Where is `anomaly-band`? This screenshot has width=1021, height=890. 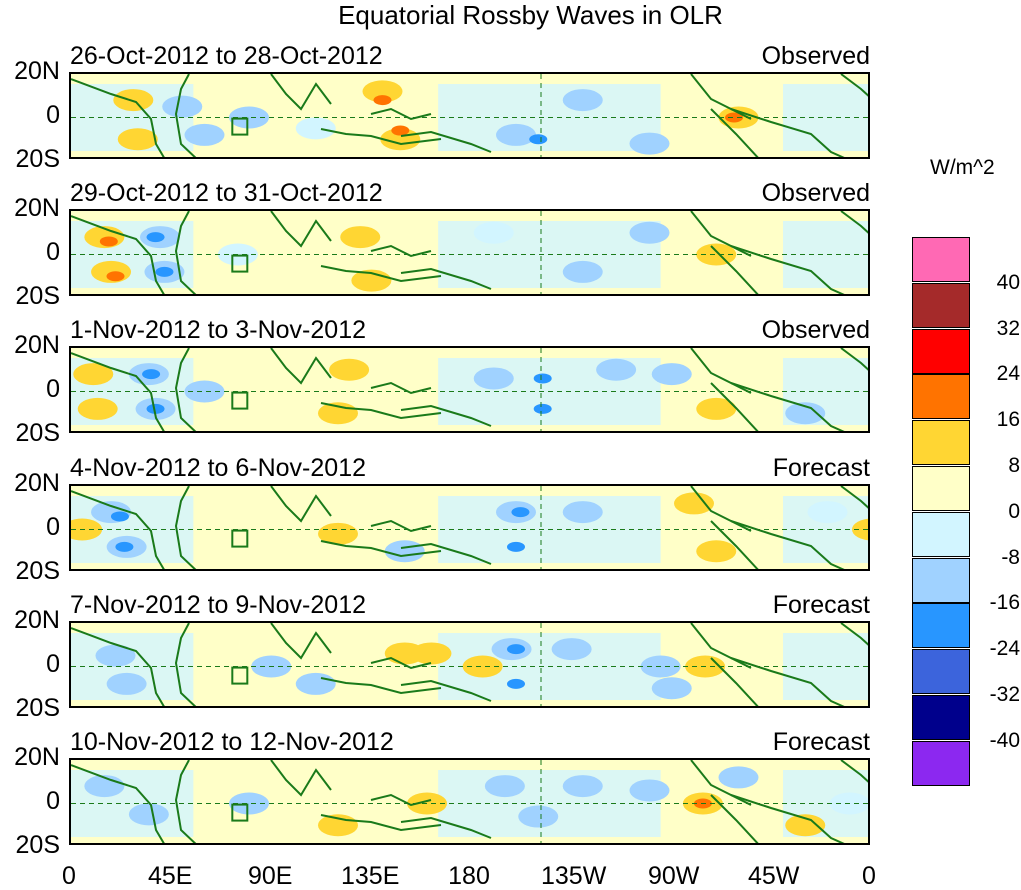 anomaly-band is located at coordinates (825, 254).